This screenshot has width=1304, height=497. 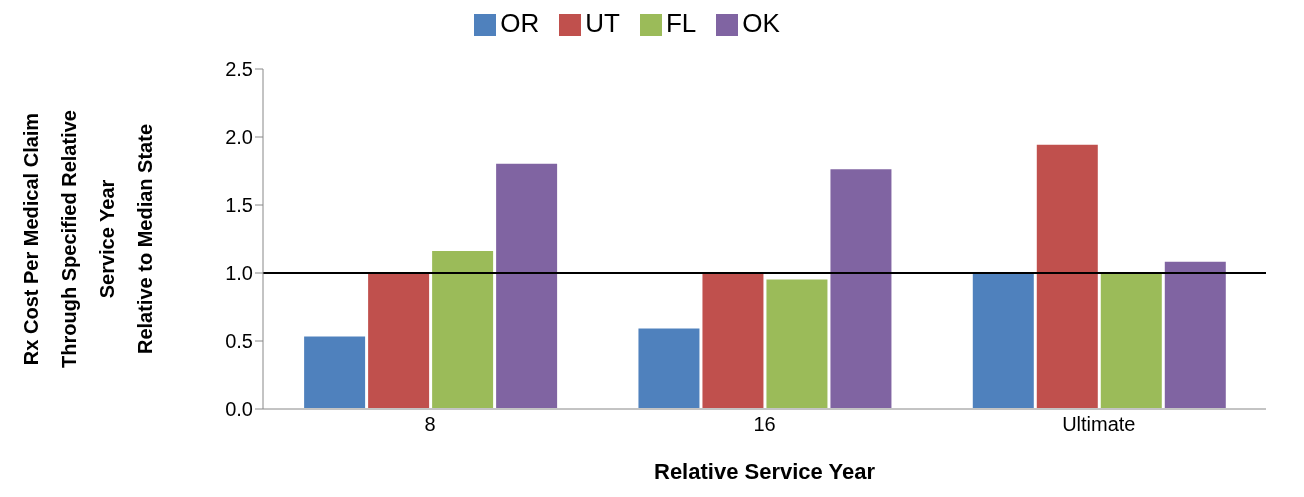 What do you see at coordinates (239, 273) in the screenshot?
I see `y-tick-label: 1.0` at bounding box center [239, 273].